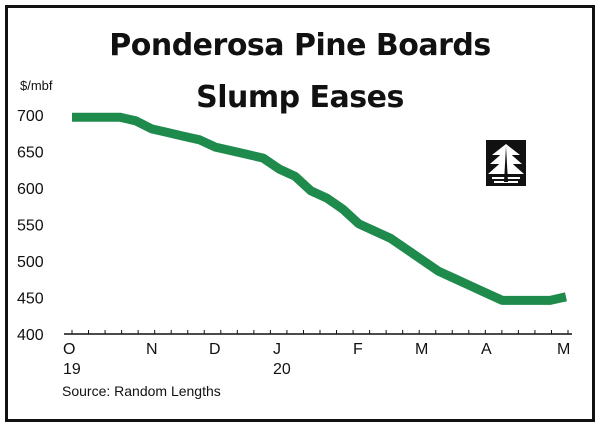 The image size is (600, 424). What do you see at coordinates (277, 349) in the screenshot?
I see `x-tick-label: J` at bounding box center [277, 349].